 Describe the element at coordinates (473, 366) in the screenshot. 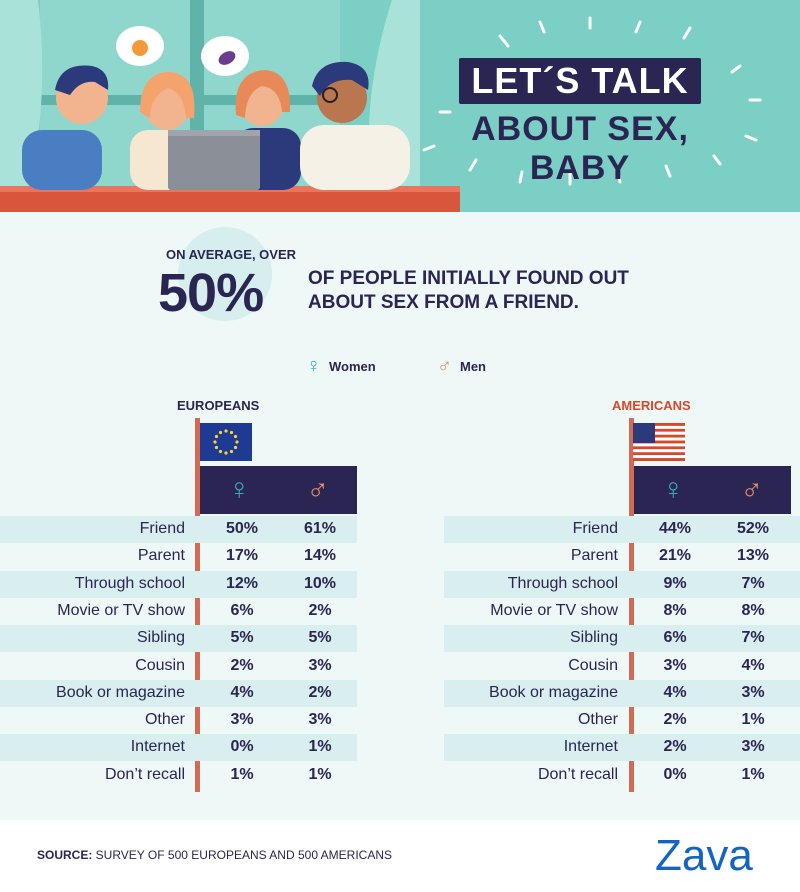

I see `legend-men-label: Men` at that location.